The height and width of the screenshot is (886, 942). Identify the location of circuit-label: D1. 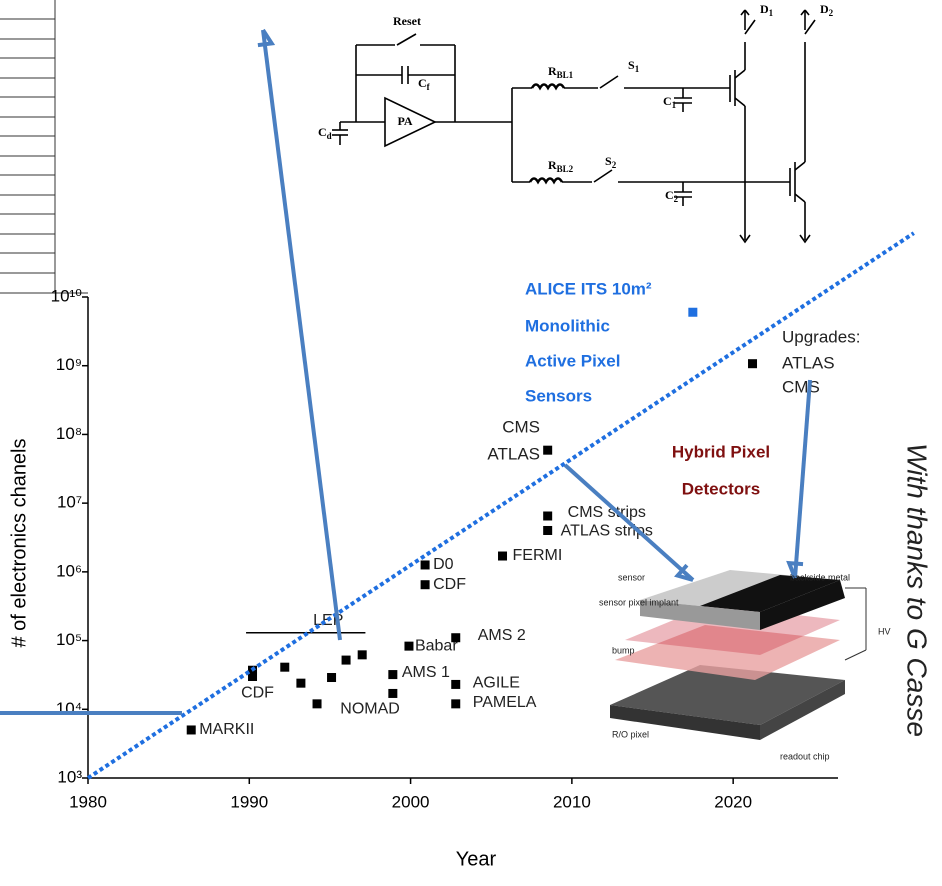
(767, 10).